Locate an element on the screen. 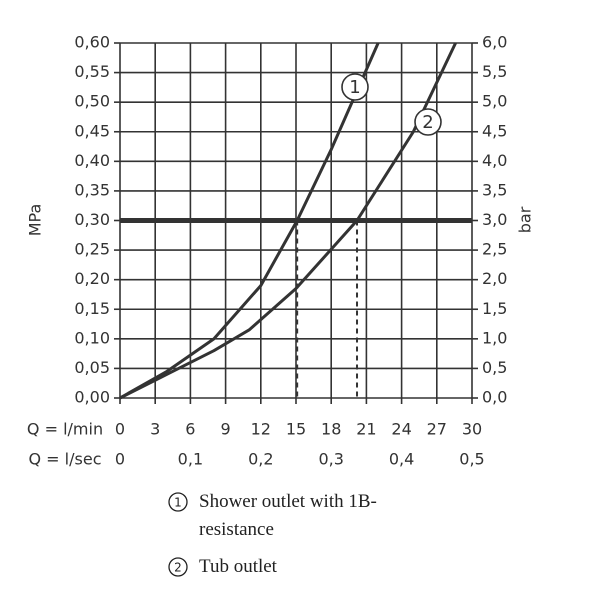 This screenshot has height=600, width=600. legend-item: 1 Shower outlet with 1B-resistance is located at coordinates (300, 516).